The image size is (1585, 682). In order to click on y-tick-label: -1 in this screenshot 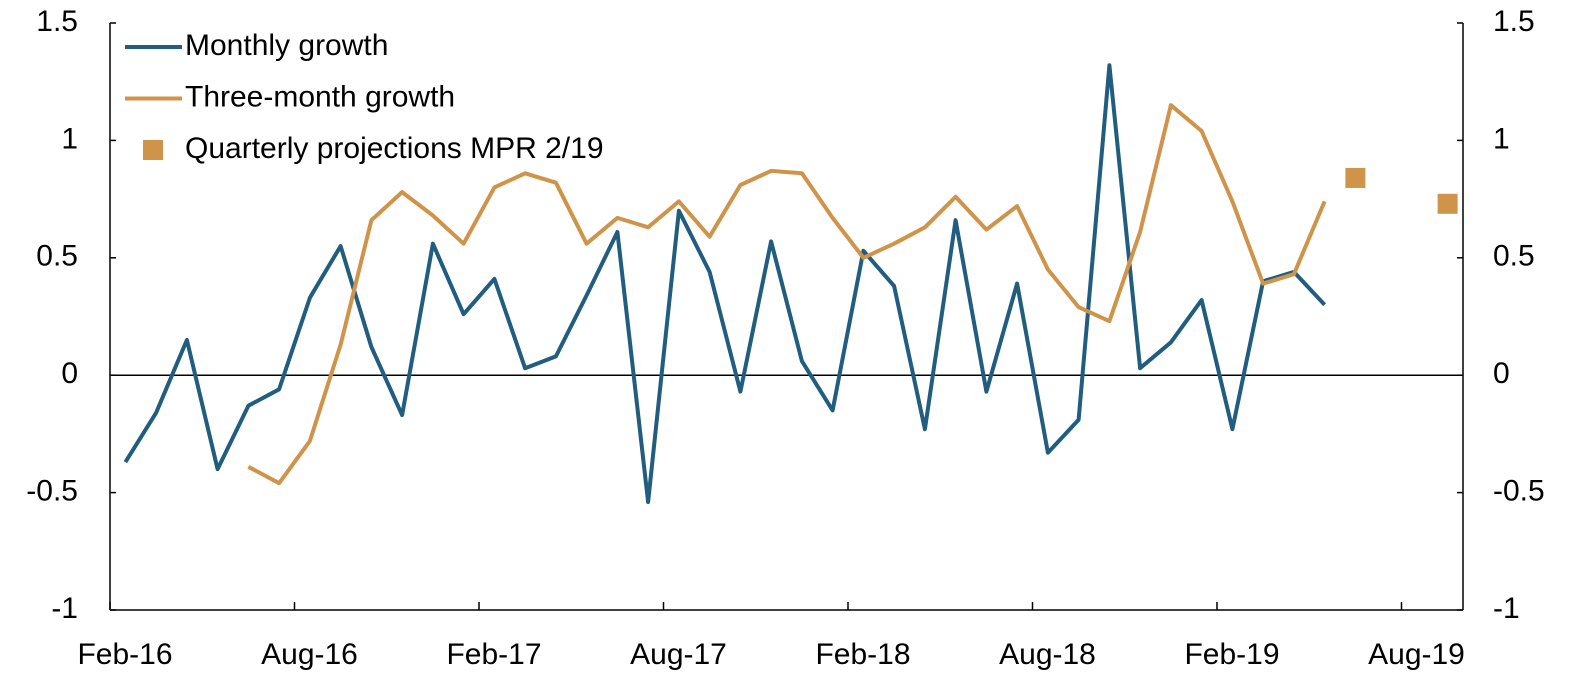, I will do `click(64, 608)`.